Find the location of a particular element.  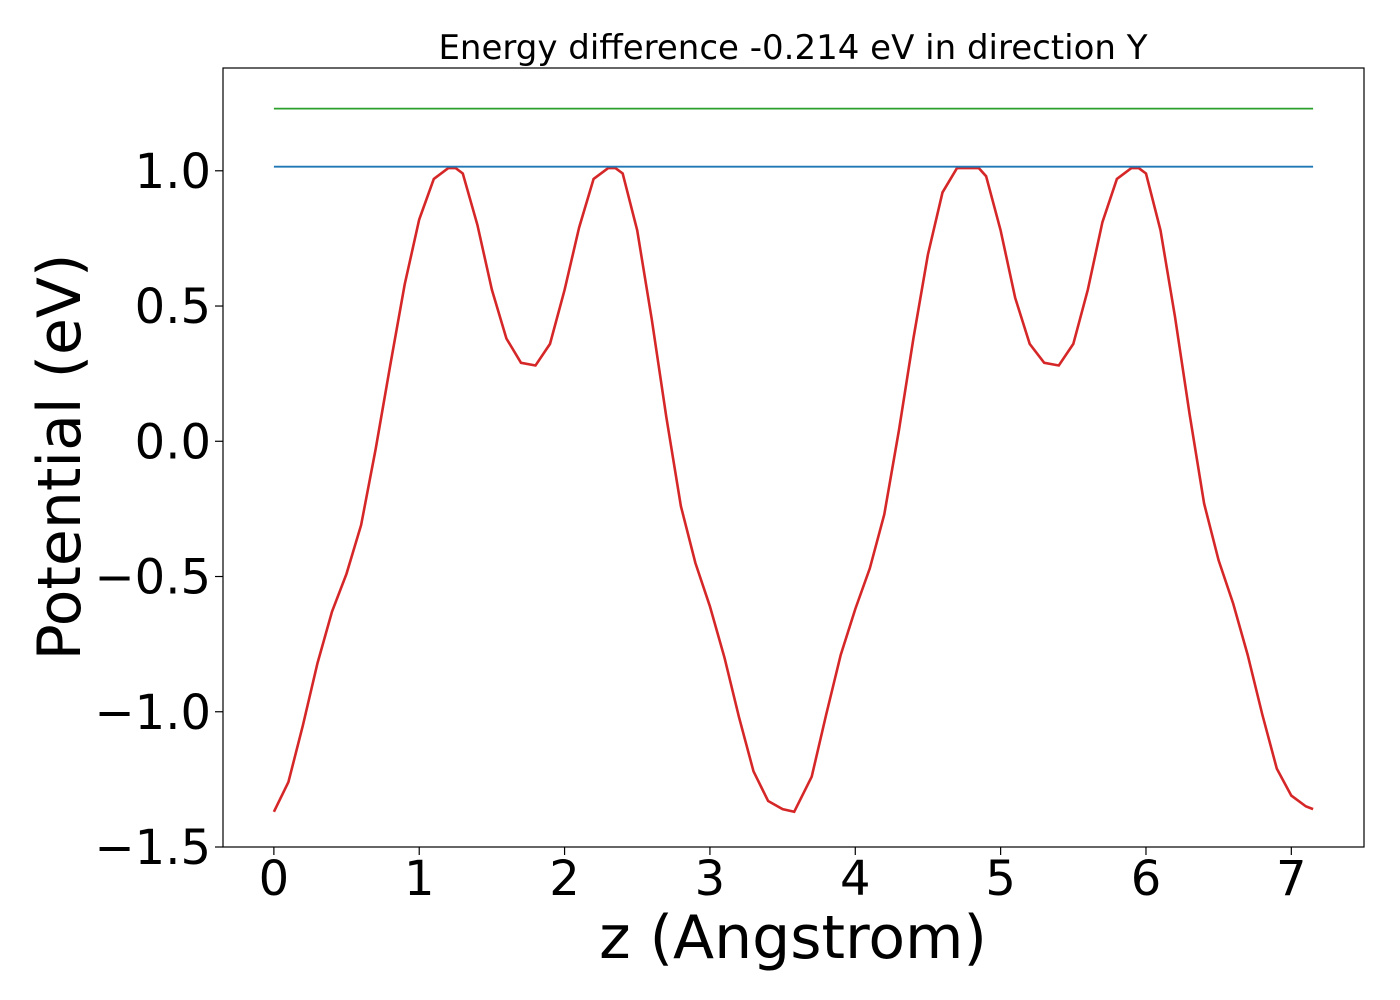

y-tick-label: 0.5 is located at coordinates (173, 307).